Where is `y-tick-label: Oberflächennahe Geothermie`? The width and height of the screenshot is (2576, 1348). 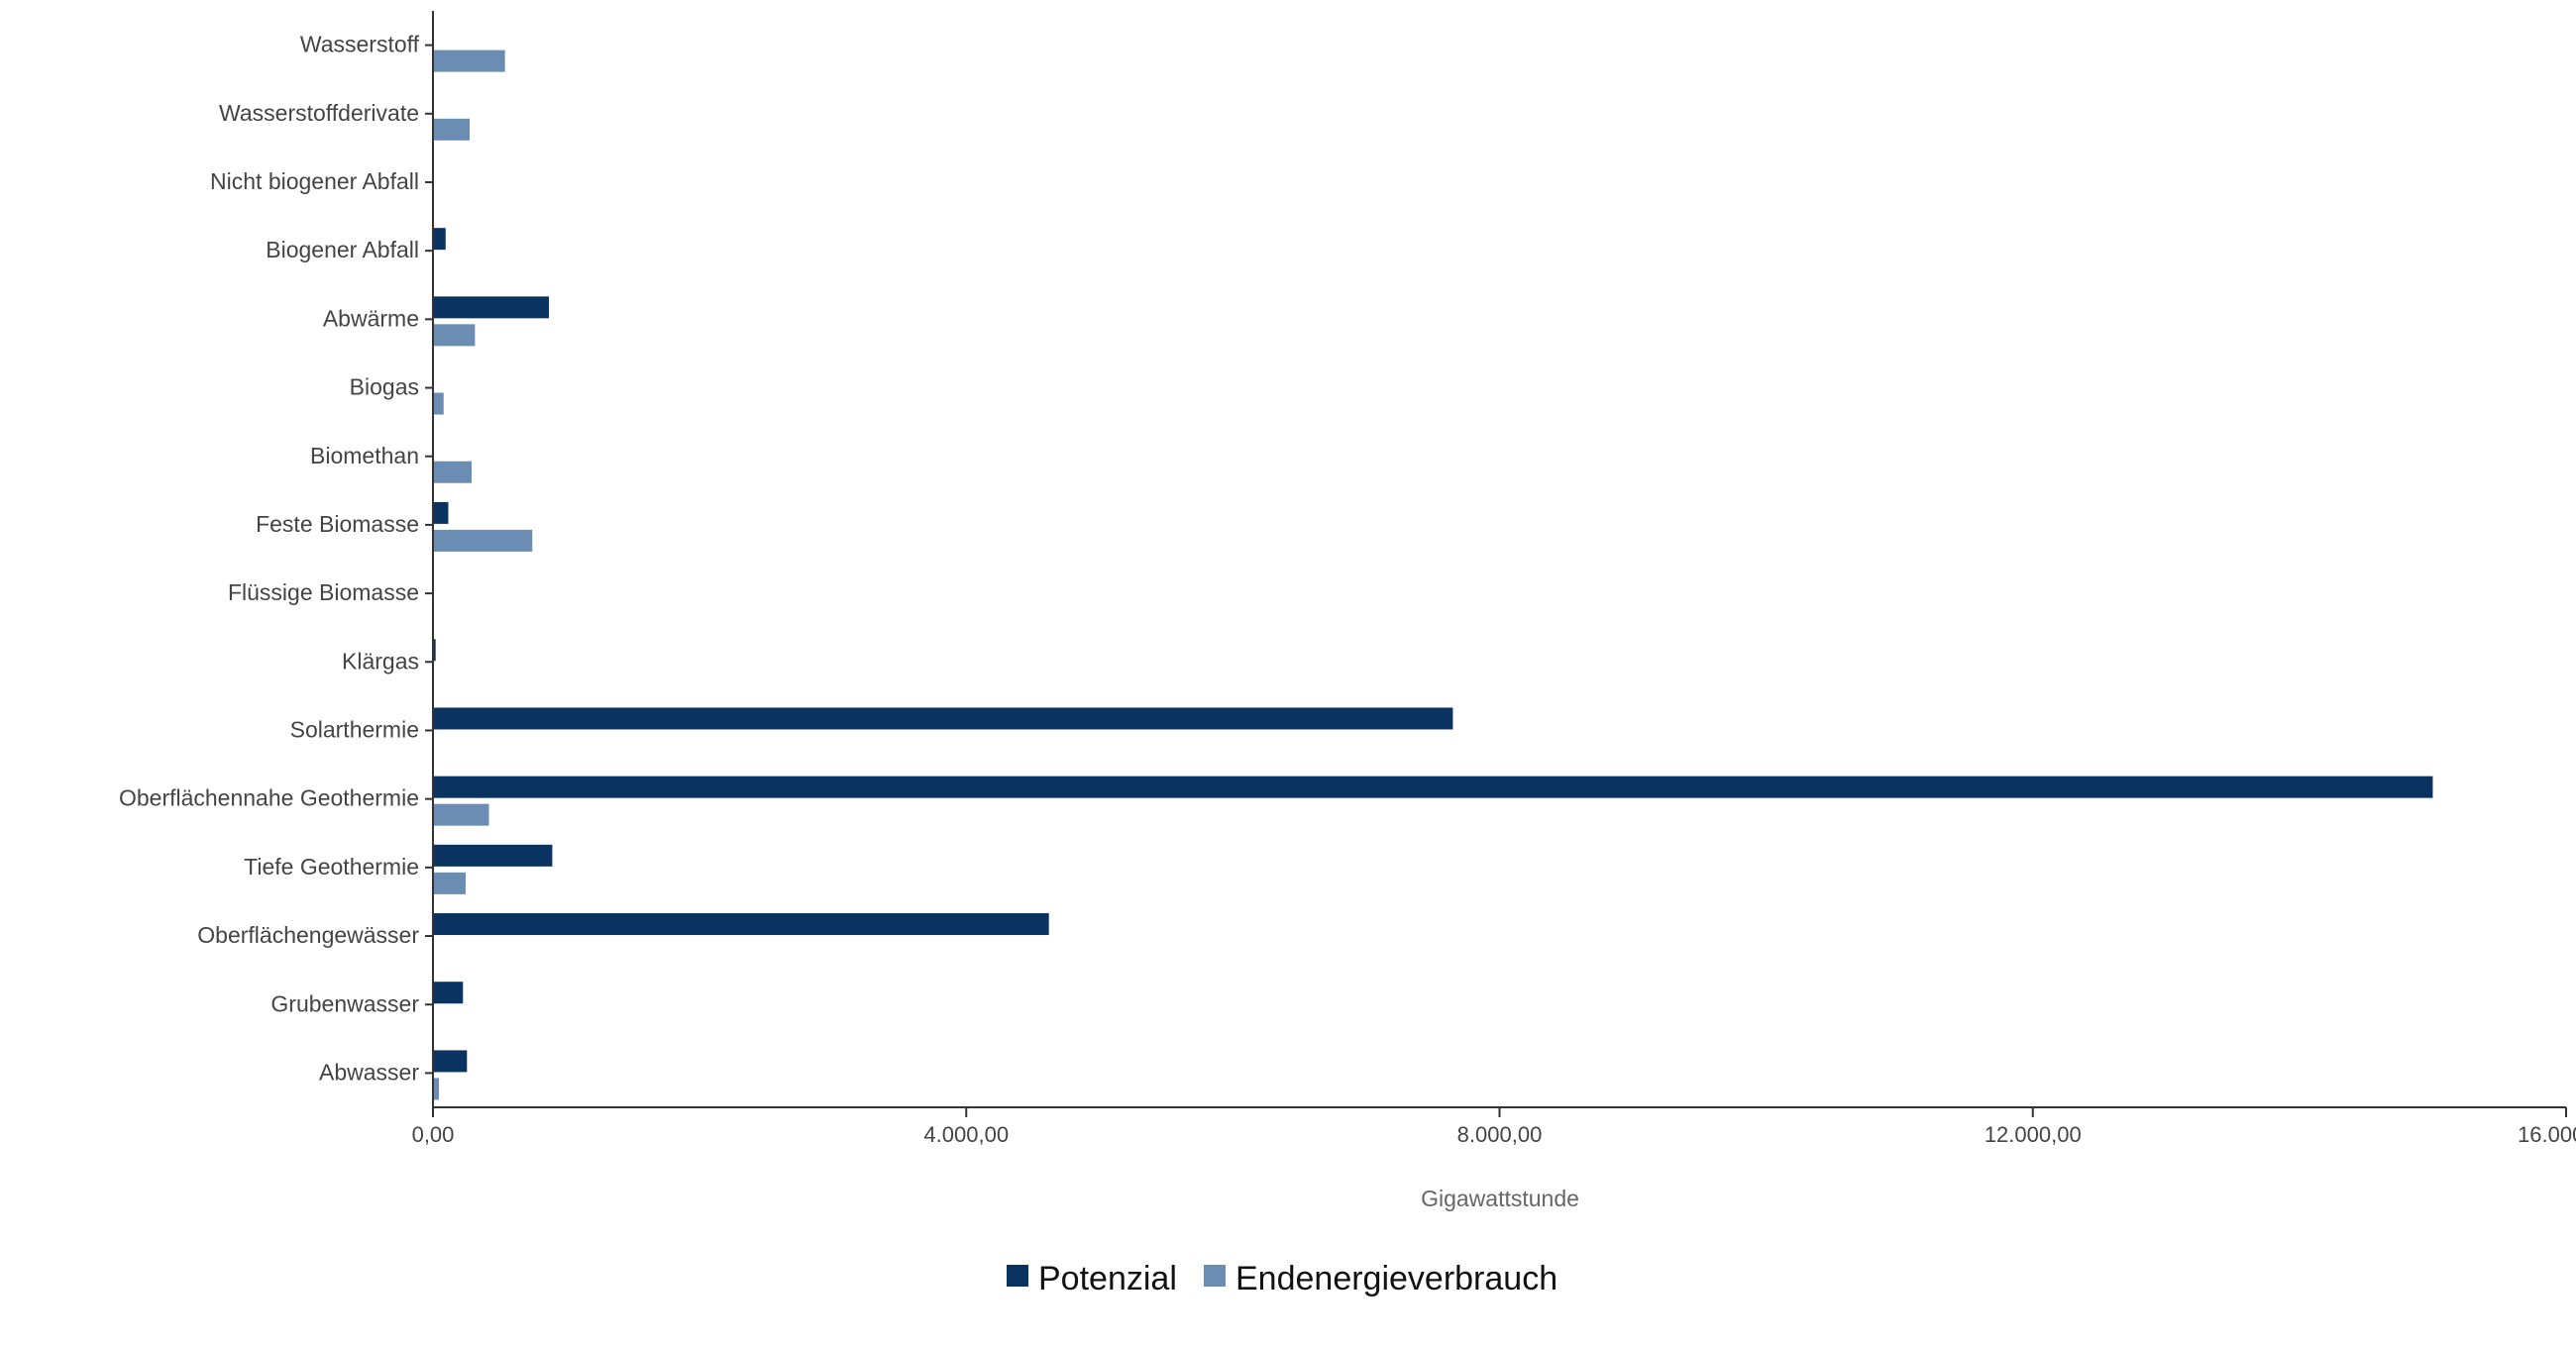 y-tick-label: Oberflächennahe Geothermie is located at coordinates (269, 798).